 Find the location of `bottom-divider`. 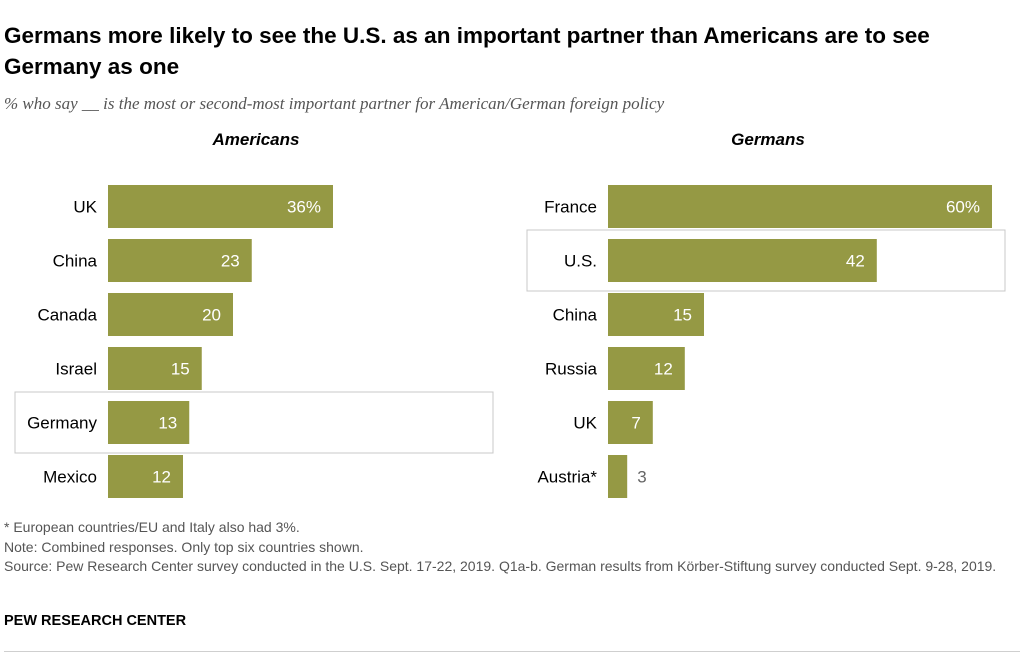

bottom-divider is located at coordinates (512, 651).